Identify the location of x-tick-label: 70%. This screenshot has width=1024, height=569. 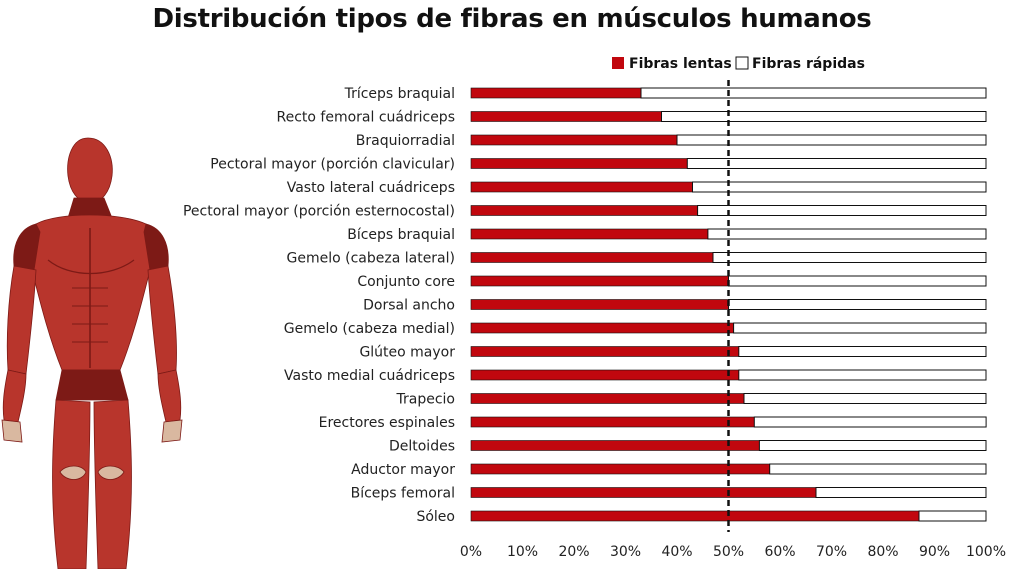
(831, 552).